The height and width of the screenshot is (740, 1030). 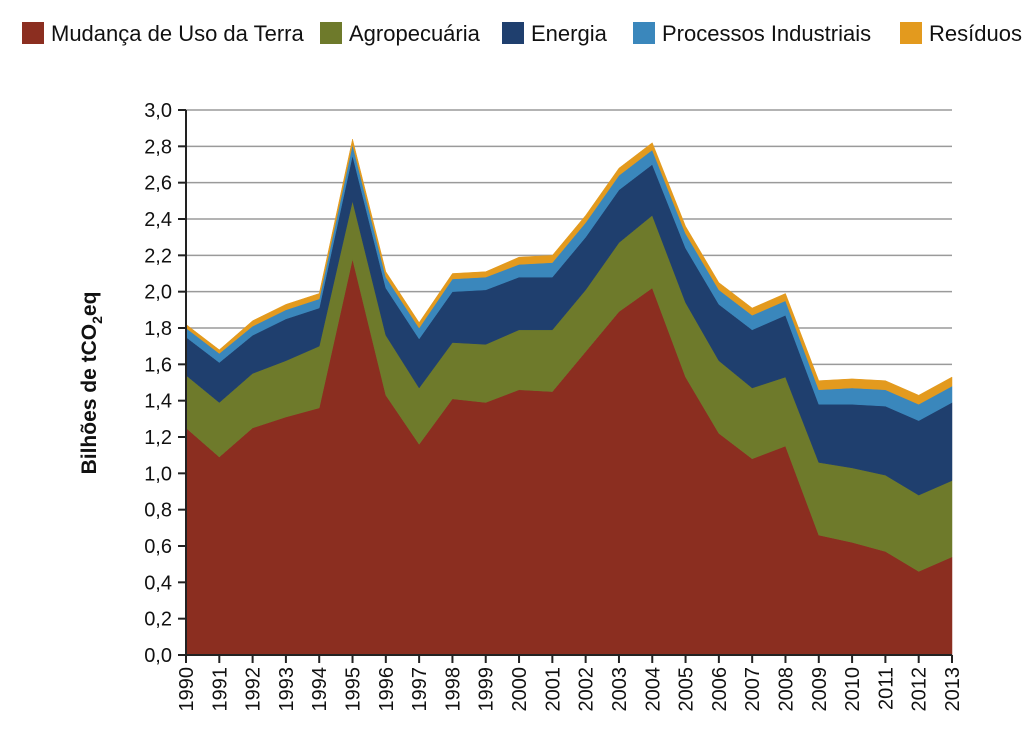 I want to click on x-tick-label: 2004, so click(x=653, y=689).